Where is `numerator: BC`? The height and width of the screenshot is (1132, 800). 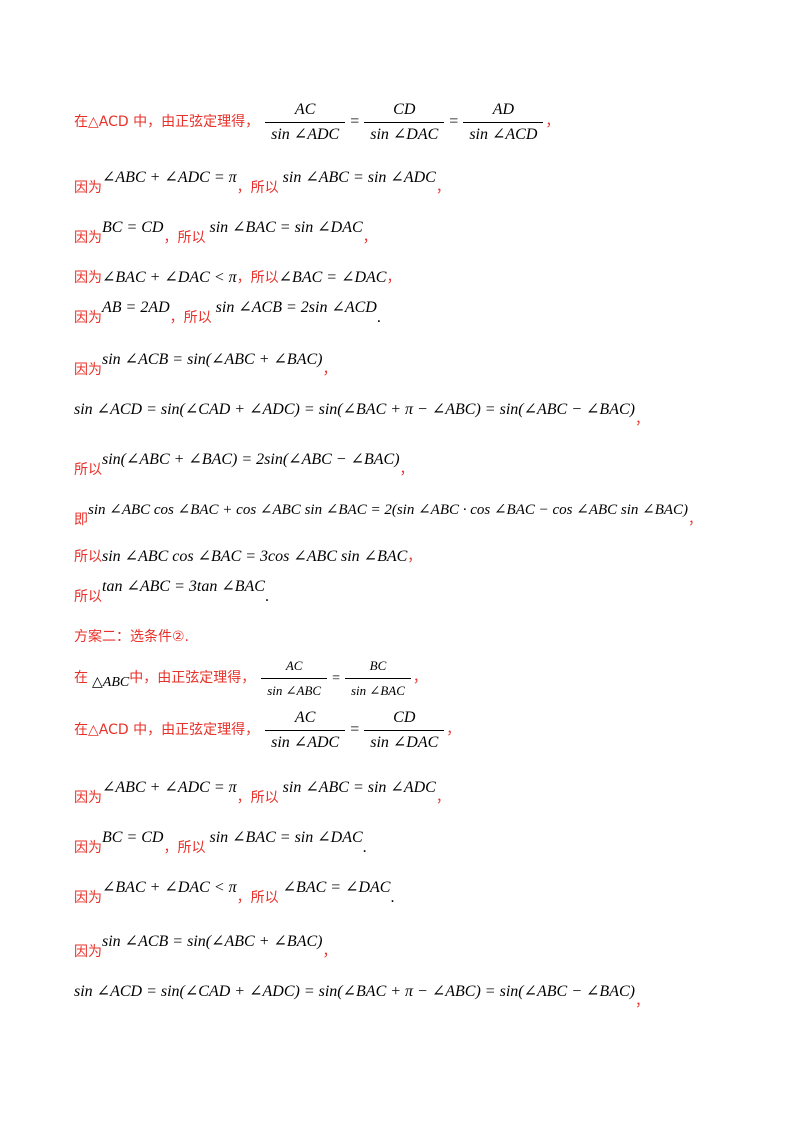 numerator: BC is located at coordinates (378, 667).